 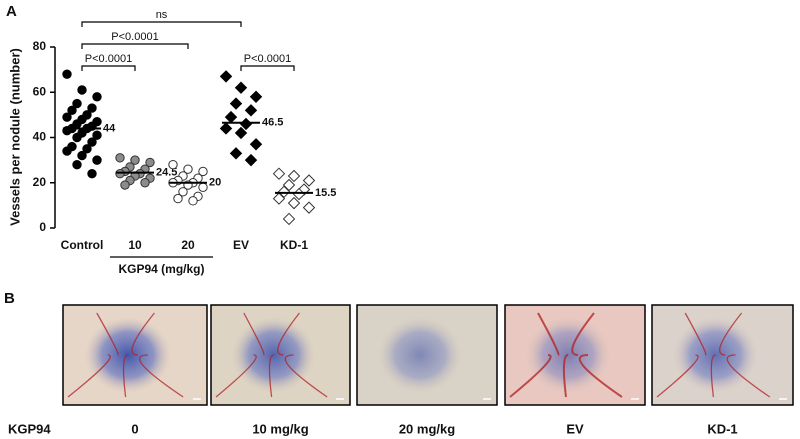 I want to click on x-tick-label: EV, so click(x=241, y=245).